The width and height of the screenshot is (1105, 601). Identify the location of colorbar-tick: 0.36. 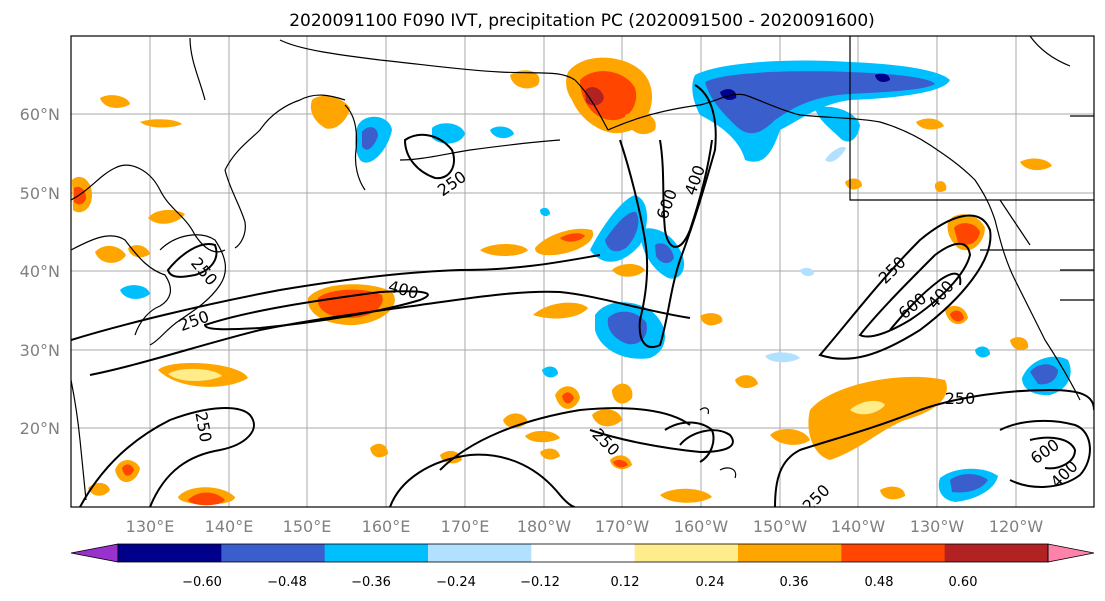
(794, 582).